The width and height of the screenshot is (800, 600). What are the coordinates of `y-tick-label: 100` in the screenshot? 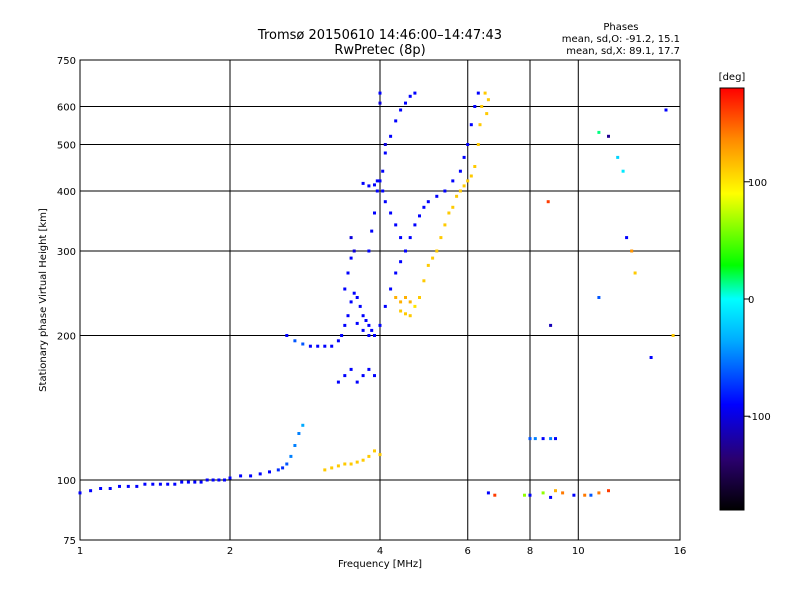 It's located at (66, 481).